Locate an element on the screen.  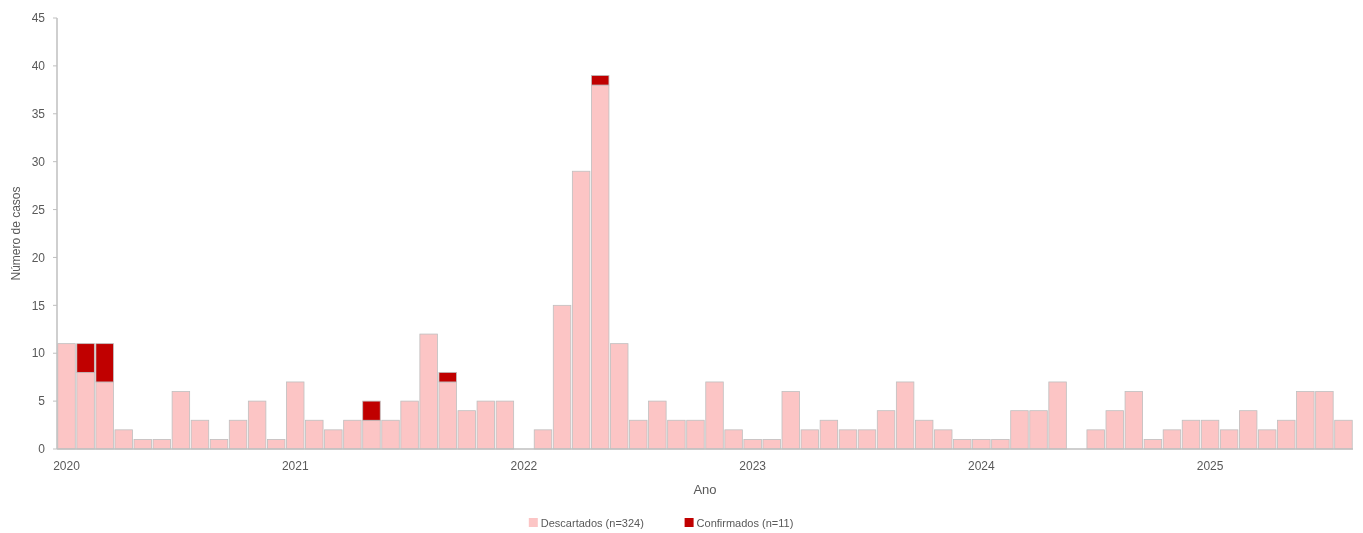
y-tick-label: 30 is located at coordinates (38, 161).